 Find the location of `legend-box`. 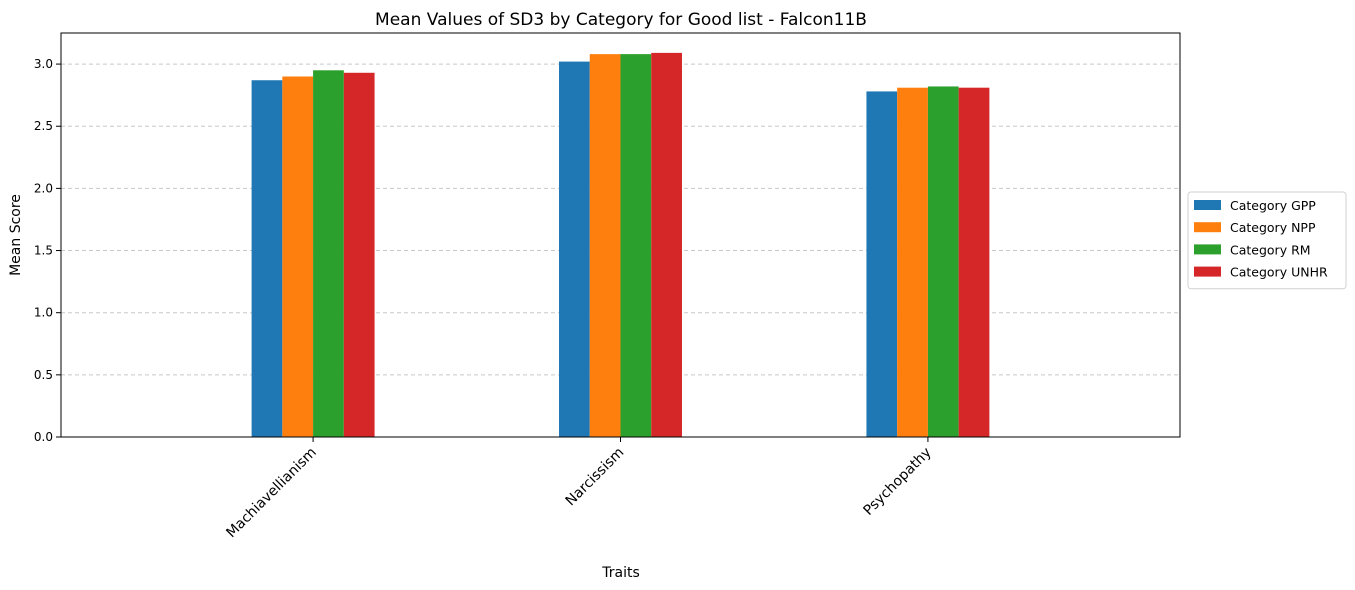

legend-box is located at coordinates (1267, 240).